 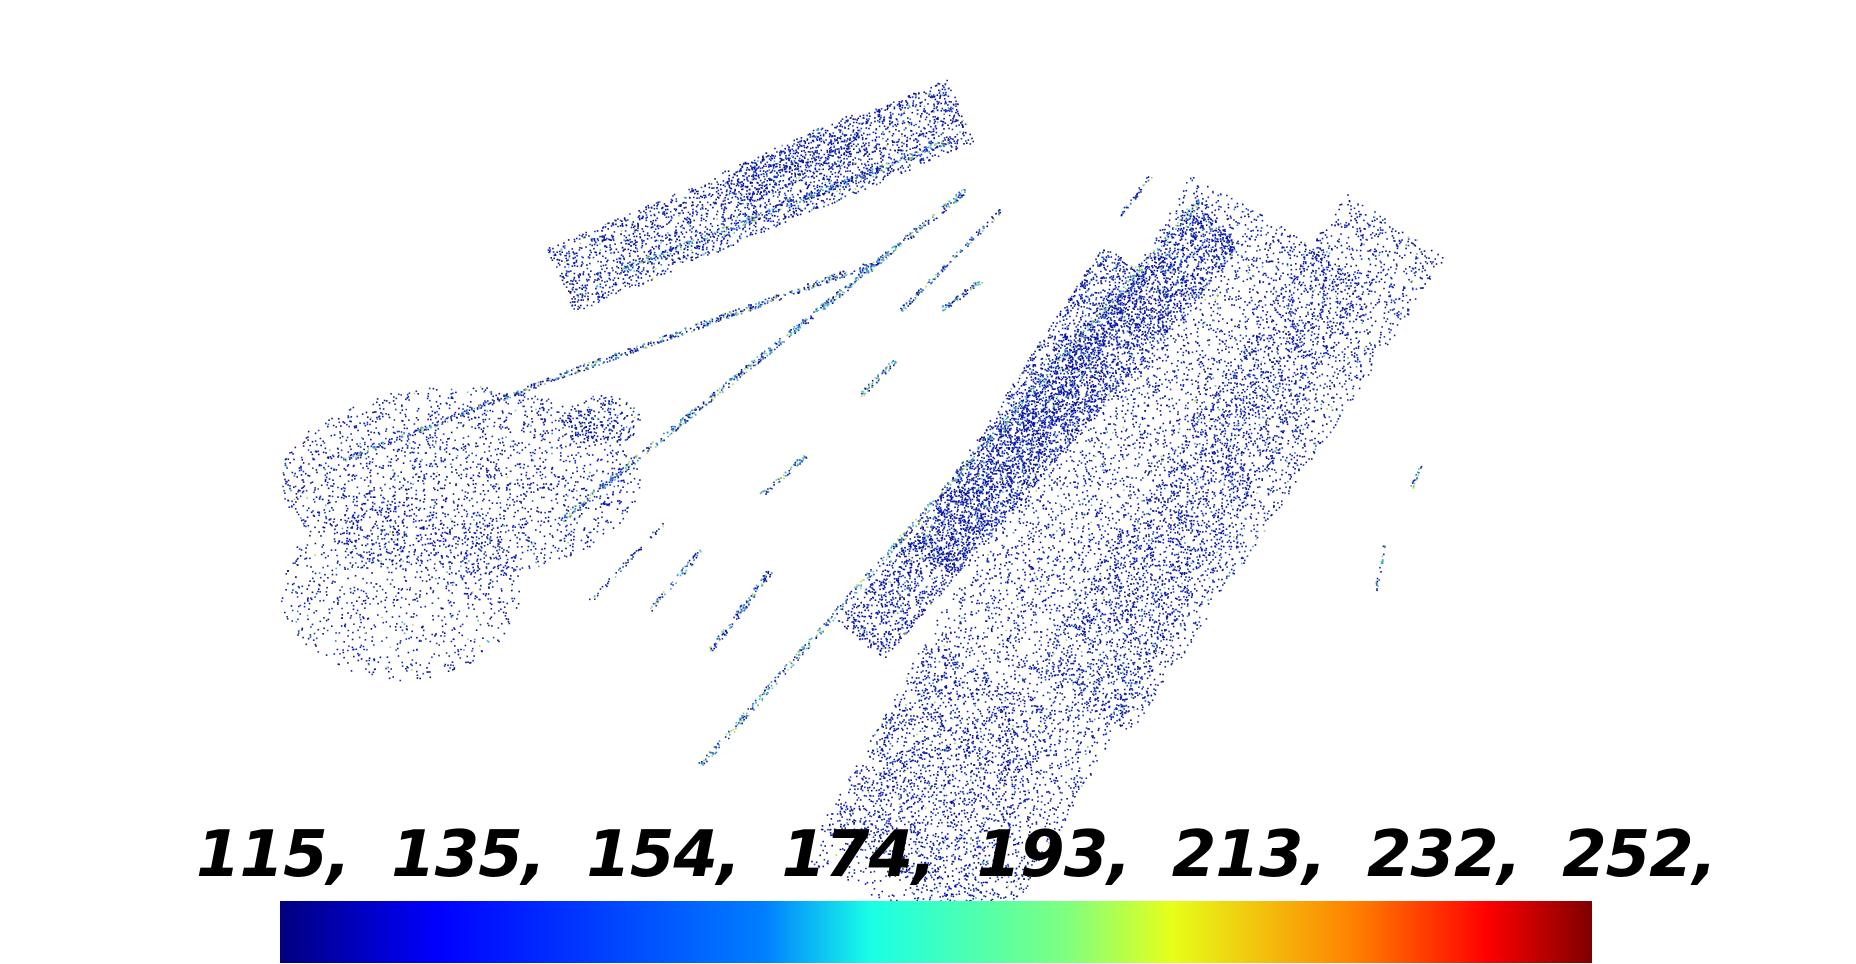 What do you see at coordinates (1444, 855) in the screenshot?
I see `colorbar-tick-label: 232,` at bounding box center [1444, 855].